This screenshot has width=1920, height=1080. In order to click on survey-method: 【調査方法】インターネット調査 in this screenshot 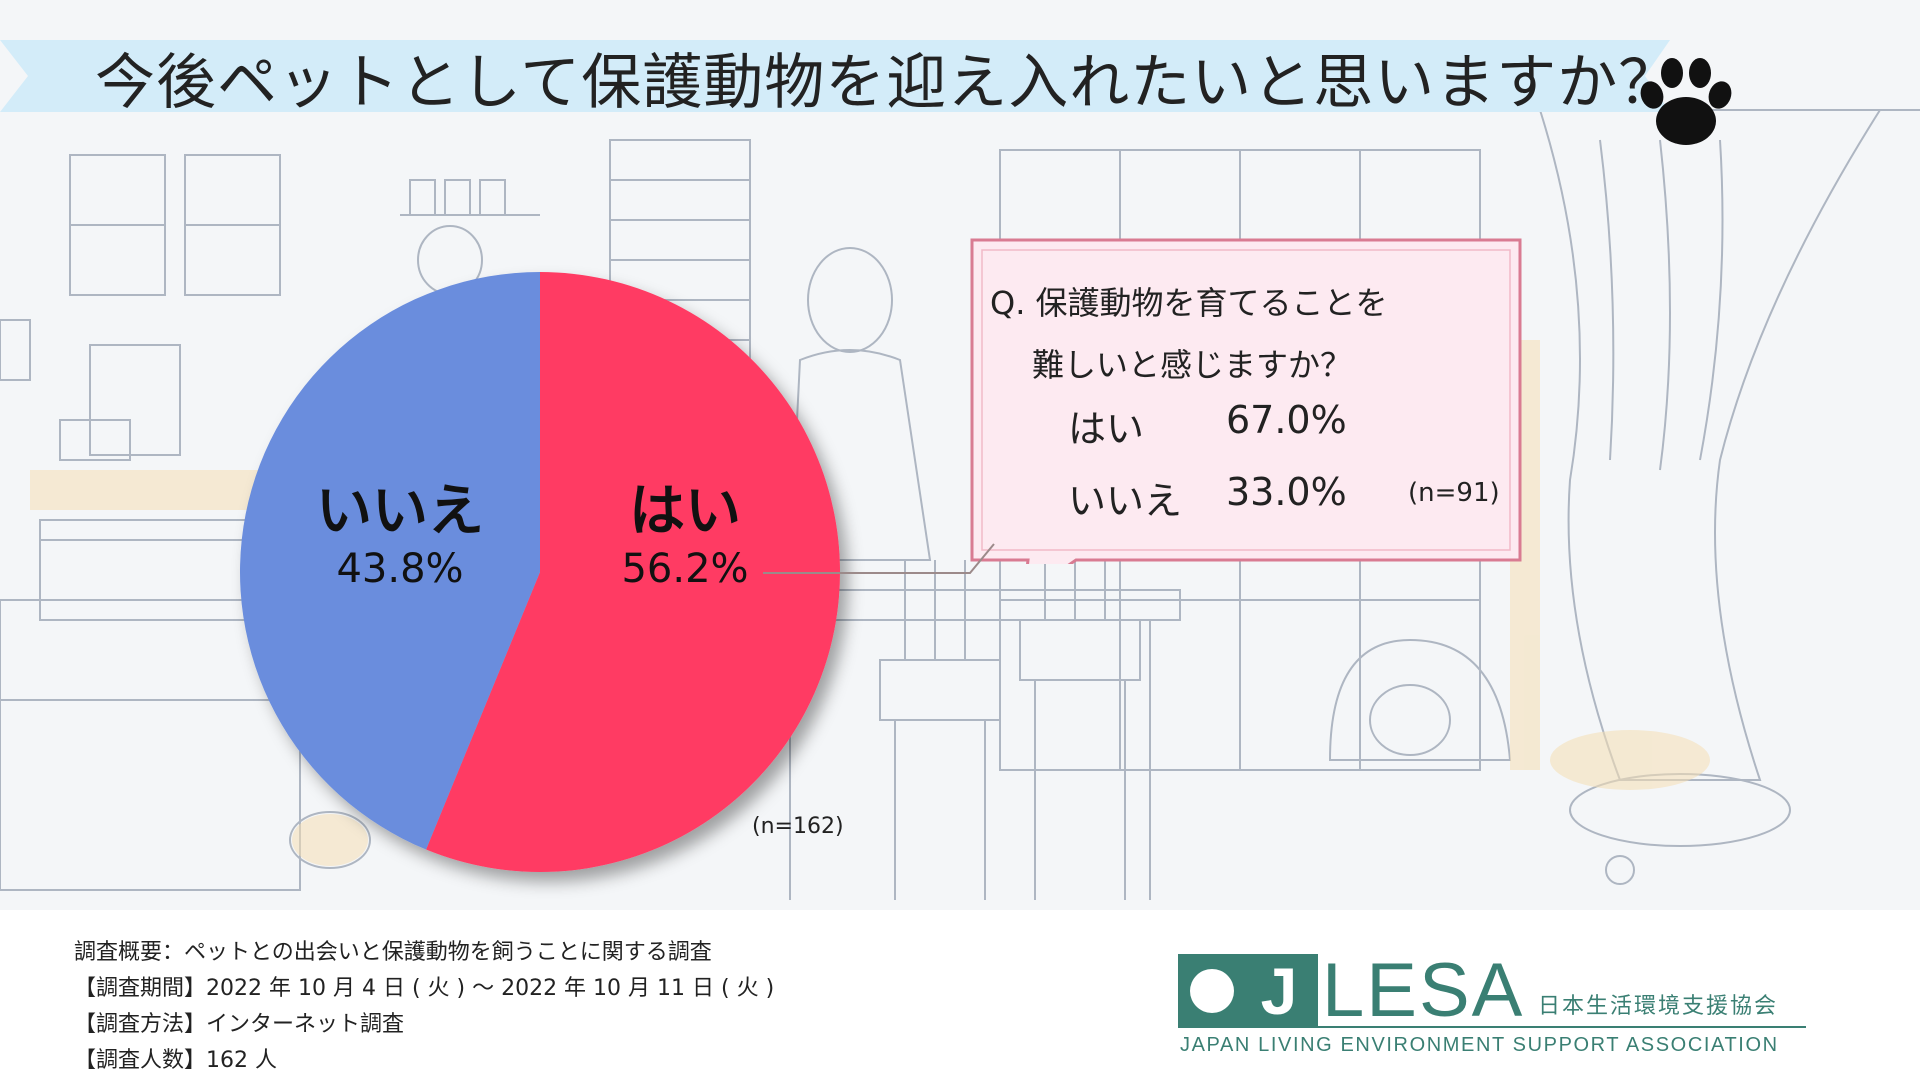, I will do `click(239, 1024)`.